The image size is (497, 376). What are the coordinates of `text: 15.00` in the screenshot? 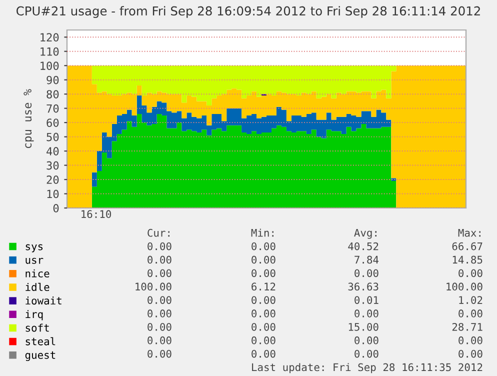 It's located at (363, 326).